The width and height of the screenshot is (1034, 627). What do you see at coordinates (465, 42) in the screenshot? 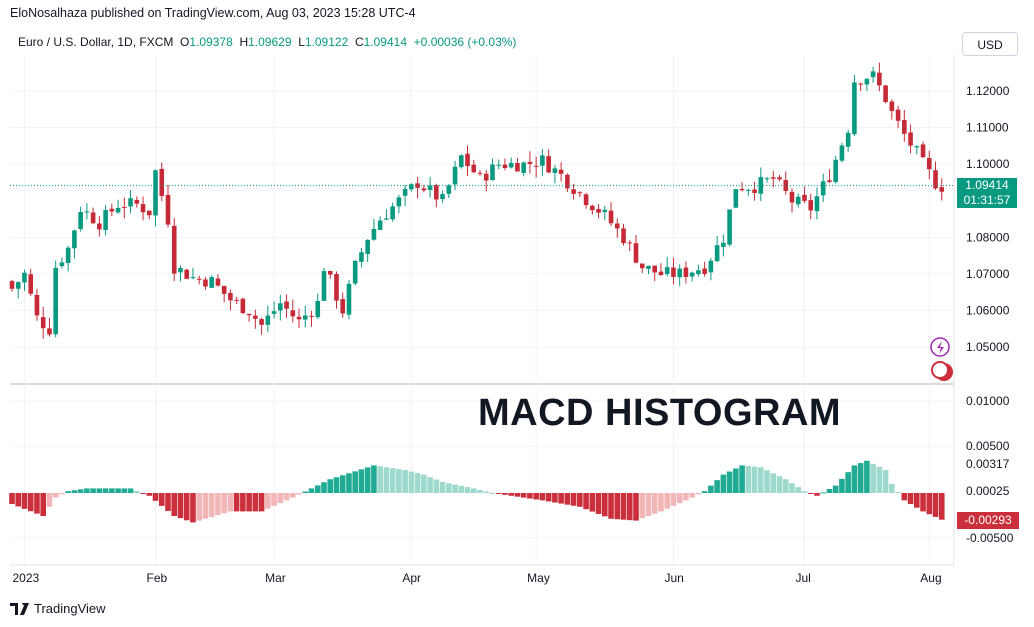
I see `change-value: +0.00036 (+0.03%)` at bounding box center [465, 42].